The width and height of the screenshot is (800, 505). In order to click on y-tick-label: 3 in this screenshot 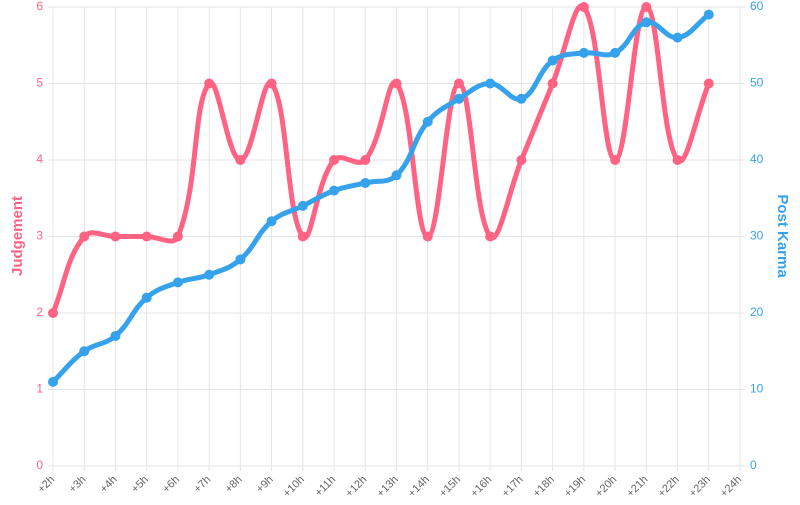, I will do `click(39, 236)`.